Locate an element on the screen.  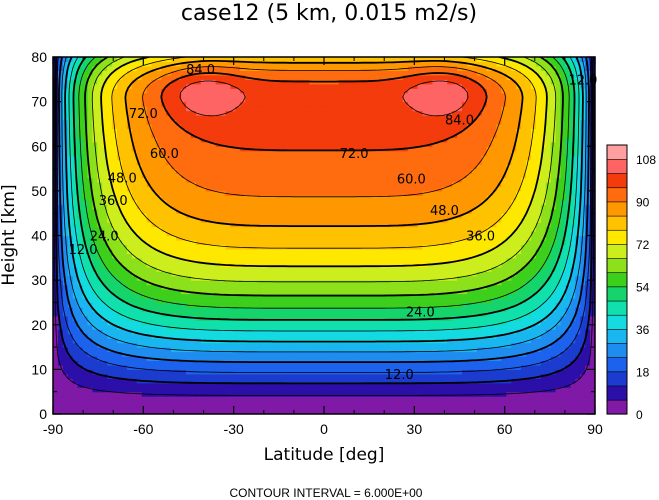
x-tick-label: 0 is located at coordinates (324, 429).